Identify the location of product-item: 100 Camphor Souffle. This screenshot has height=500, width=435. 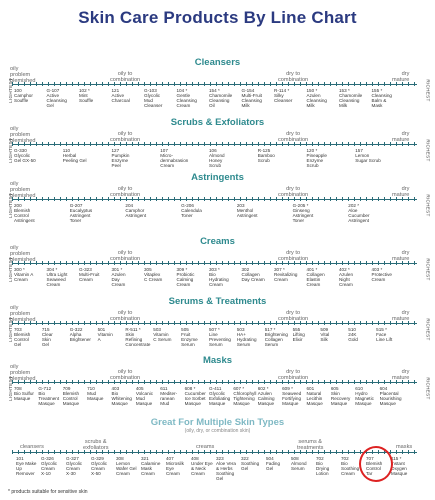
(23, 95).